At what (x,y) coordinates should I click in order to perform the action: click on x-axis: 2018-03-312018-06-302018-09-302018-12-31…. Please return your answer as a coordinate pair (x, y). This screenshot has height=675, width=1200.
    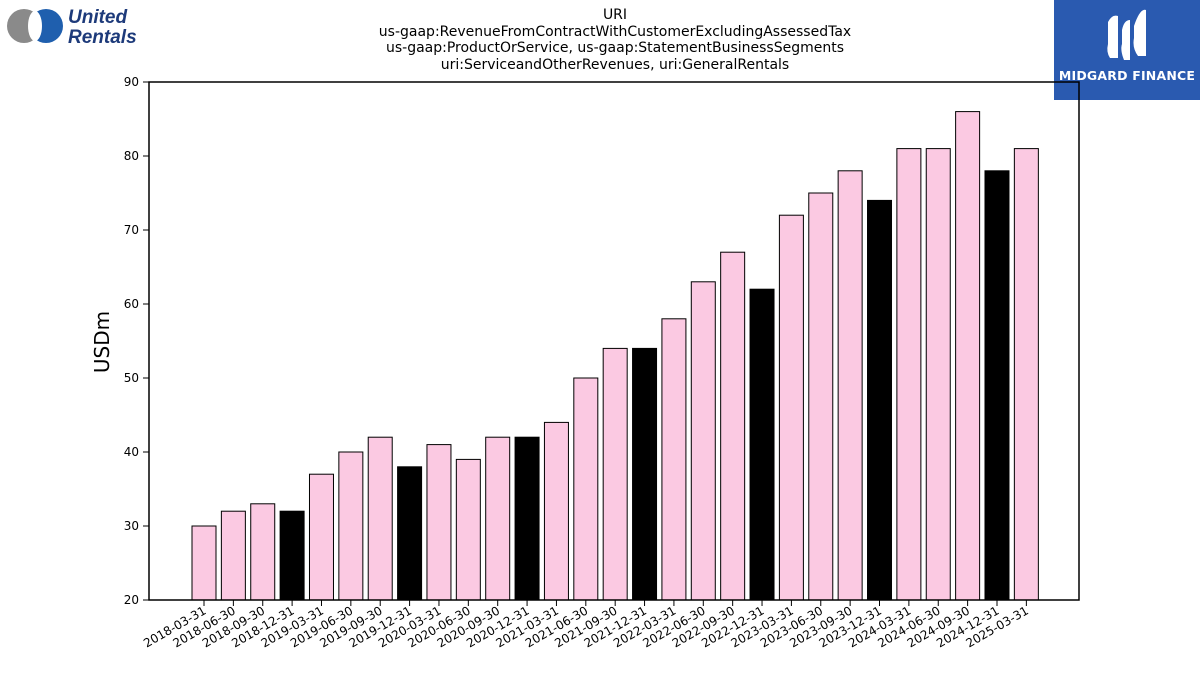
    Looking at the image, I should click on (586, 625).